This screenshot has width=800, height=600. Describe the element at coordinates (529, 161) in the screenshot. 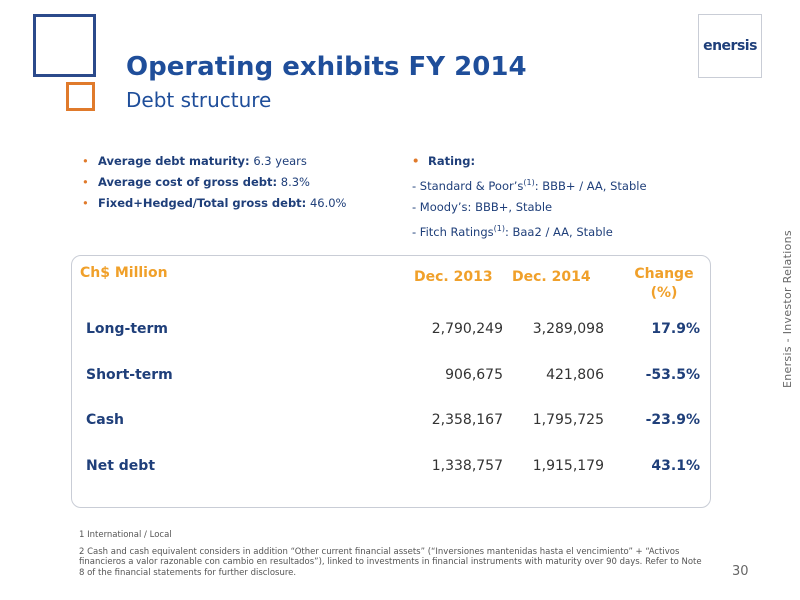

I see `rating-heading: Rating:` at that location.